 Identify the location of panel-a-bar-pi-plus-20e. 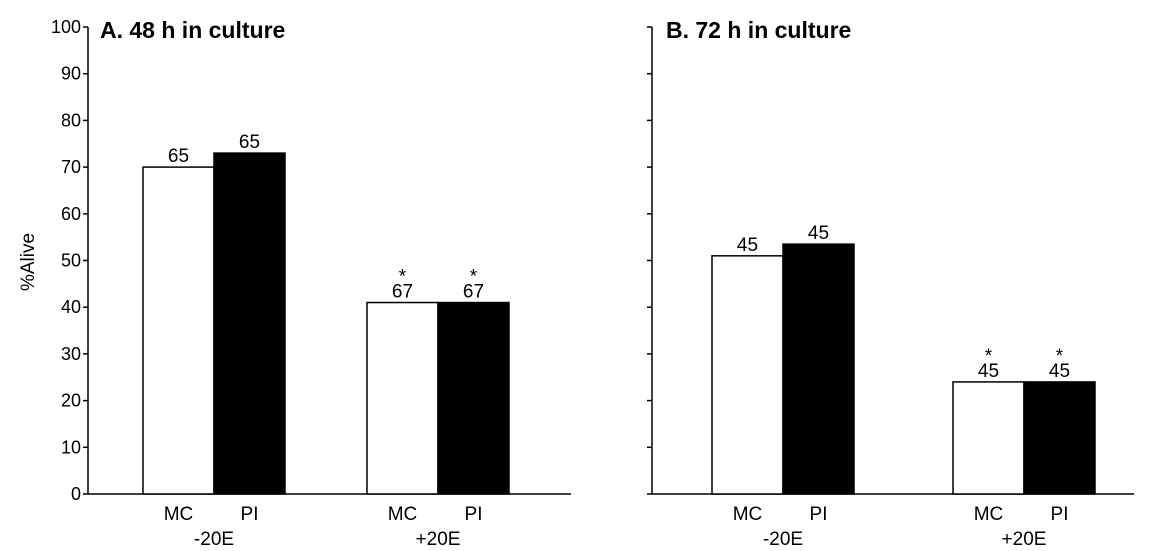
(473, 398).